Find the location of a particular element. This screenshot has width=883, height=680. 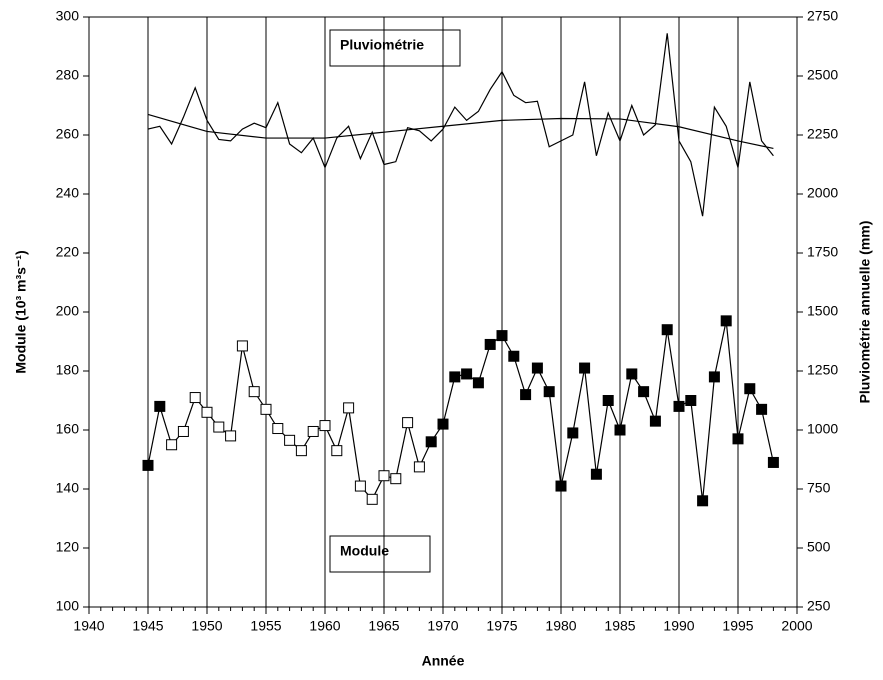

y2-tick-label: 250 is located at coordinates (819, 606).